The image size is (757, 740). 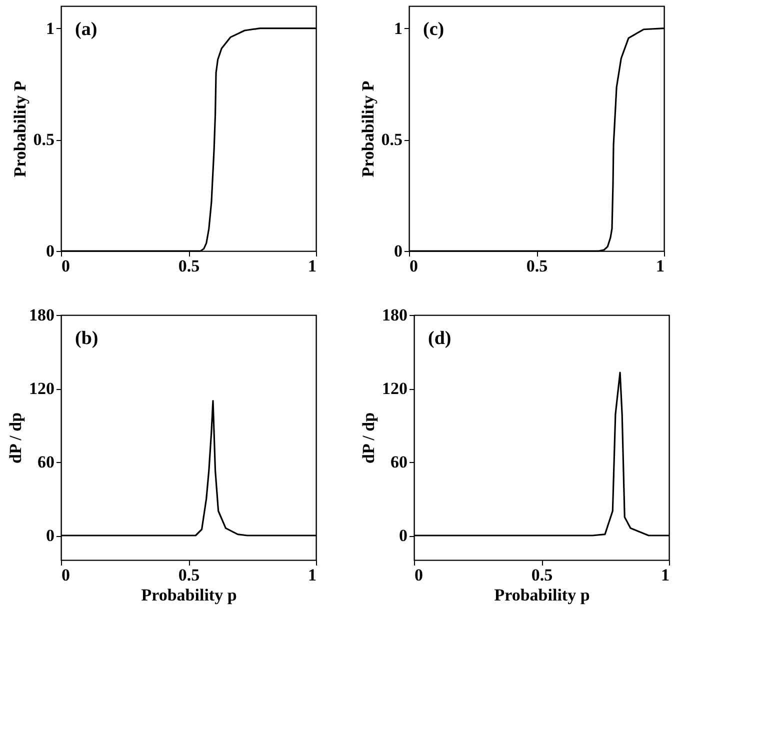 What do you see at coordinates (440, 338) in the screenshot?
I see `annotation: (d)` at bounding box center [440, 338].